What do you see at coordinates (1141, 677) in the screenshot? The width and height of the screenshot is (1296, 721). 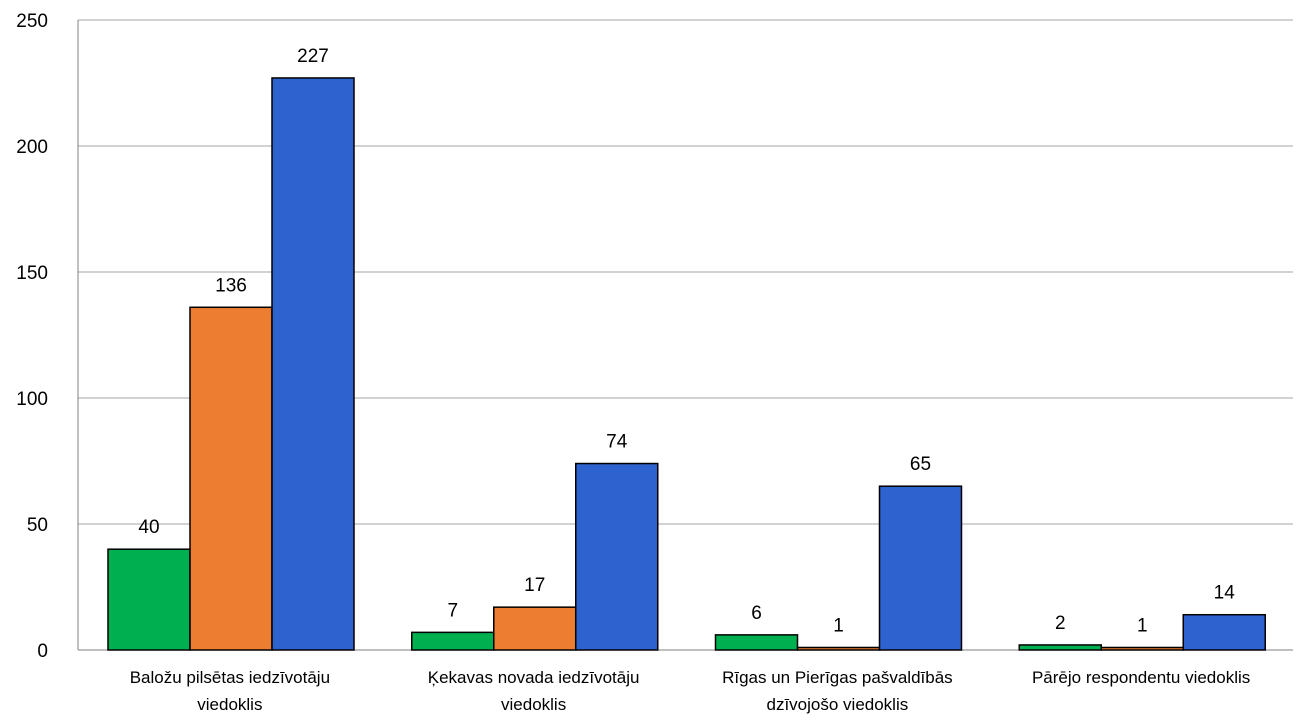 I see `x-category-label: Pārējo respondentu viedoklis` at bounding box center [1141, 677].